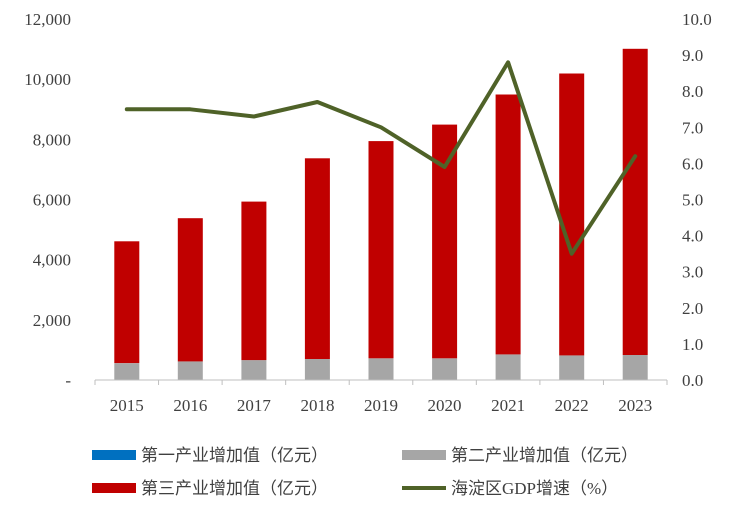 The image size is (735, 513). Describe the element at coordinates (692, 200) in the screenshot. I see `right-y-tick-label: 5.0` at that location.